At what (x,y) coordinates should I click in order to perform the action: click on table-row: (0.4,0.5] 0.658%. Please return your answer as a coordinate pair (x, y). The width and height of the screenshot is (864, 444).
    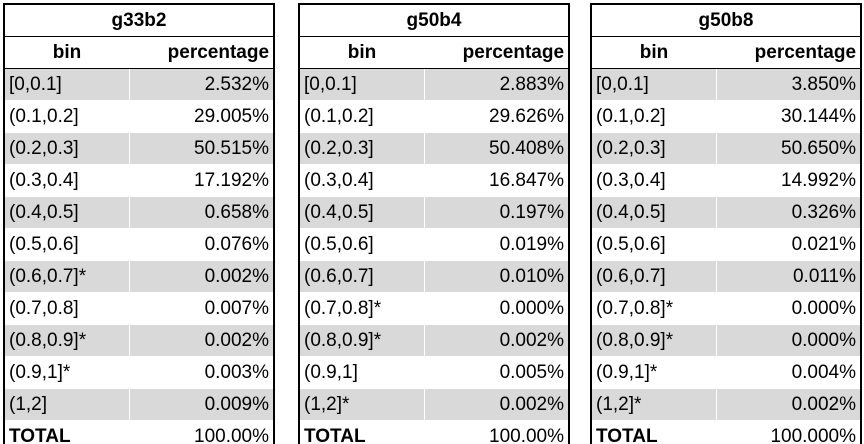
    Looking at the image, I should click on (139, 212).